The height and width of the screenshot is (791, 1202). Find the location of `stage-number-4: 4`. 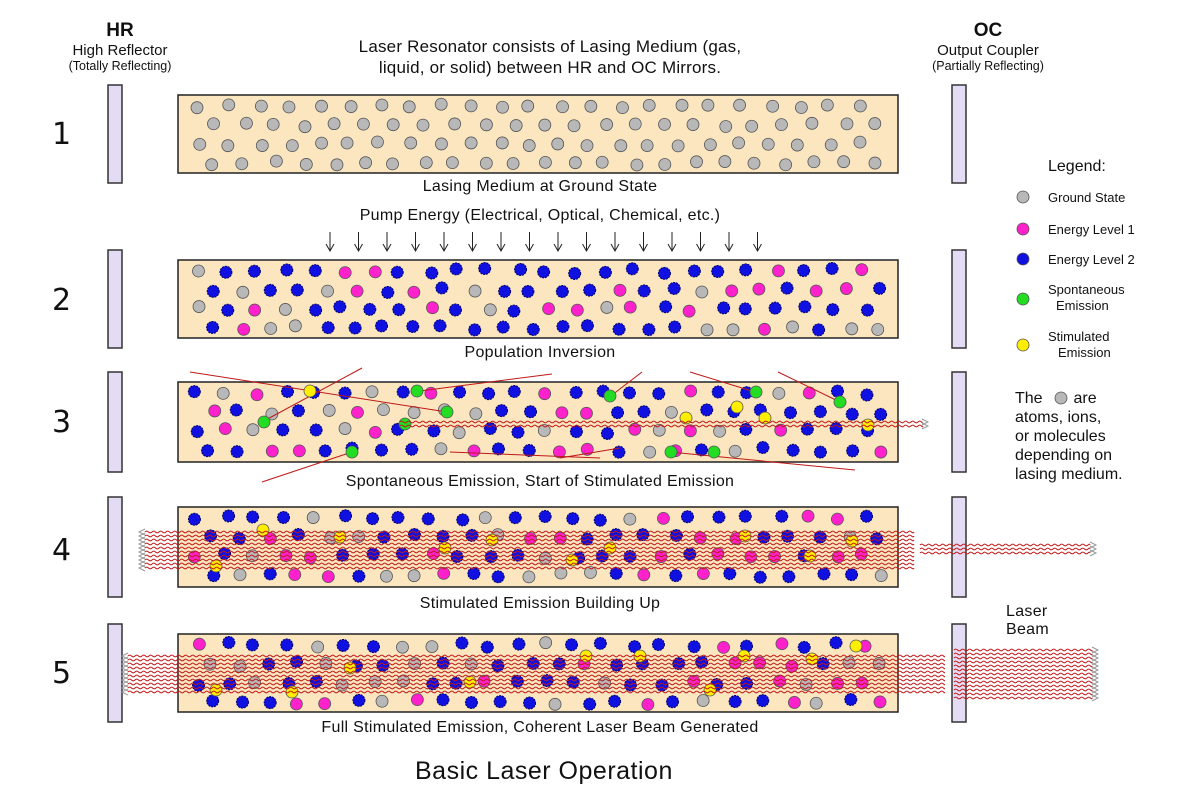

stage-number-4: 4 is located at coordinates (62, 550).